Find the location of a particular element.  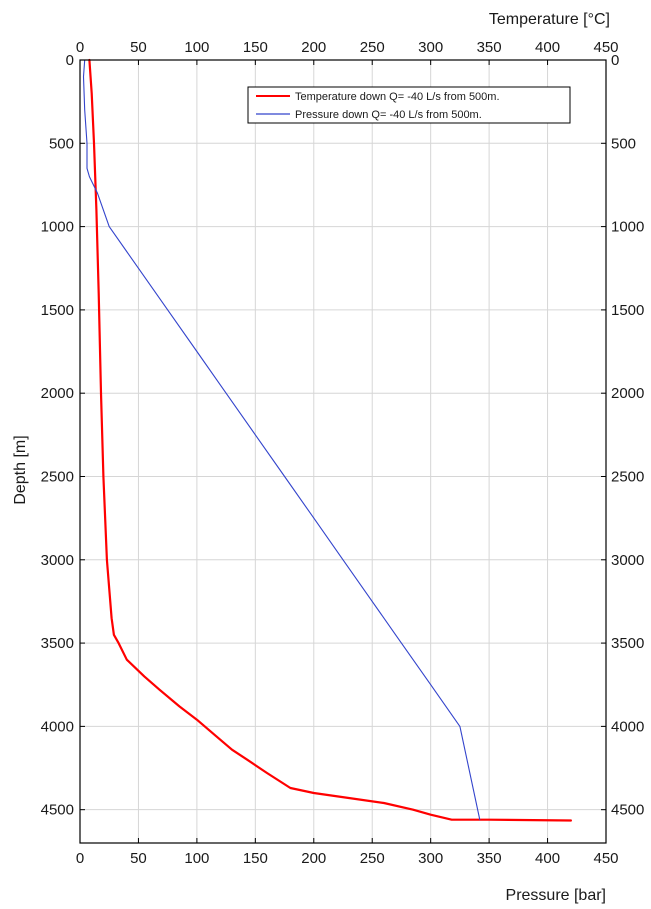

legend-label-pressure: Pressure down Q= -40 L/s from 500m. is located at coordinates (388, 115).